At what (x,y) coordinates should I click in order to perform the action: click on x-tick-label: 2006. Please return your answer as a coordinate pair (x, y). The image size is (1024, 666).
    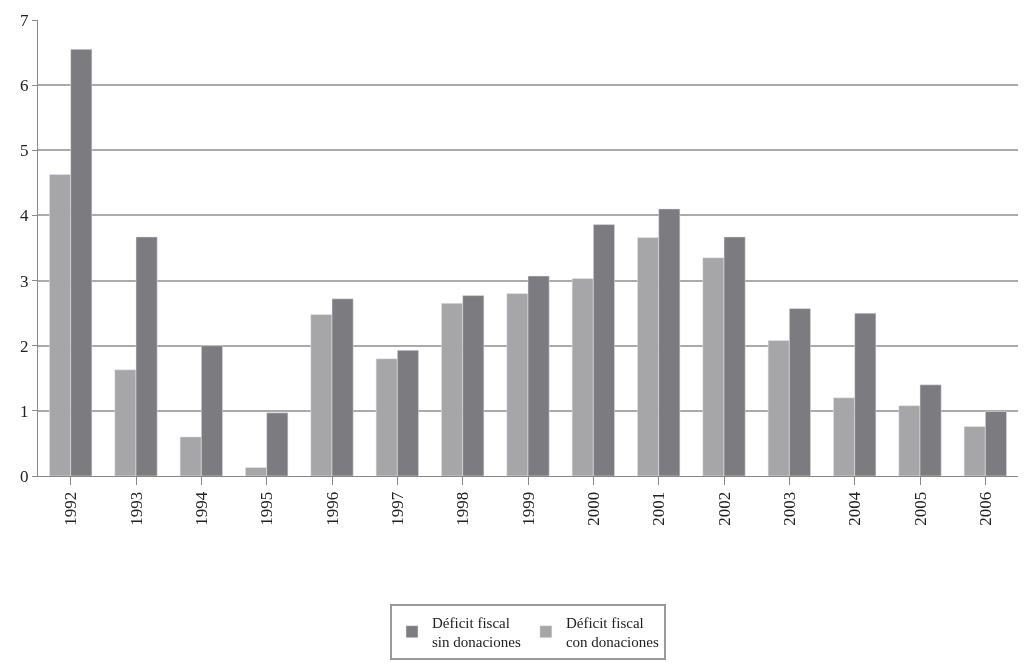
    Looking at the image, I should click on (985, 508).